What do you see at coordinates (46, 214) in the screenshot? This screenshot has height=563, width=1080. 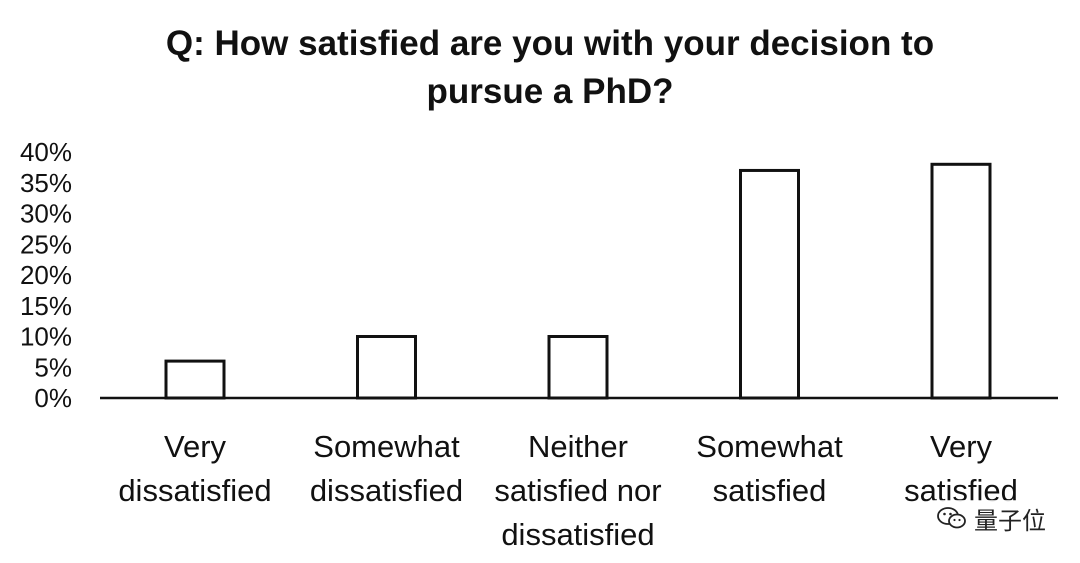 I see `y-tick-label: 30%` at bounding box center [46, 214].